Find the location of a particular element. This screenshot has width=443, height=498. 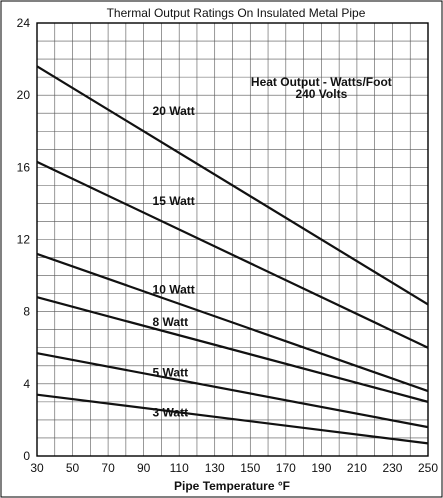

y-tick-label: 4 is located at coordinates (26, 384).